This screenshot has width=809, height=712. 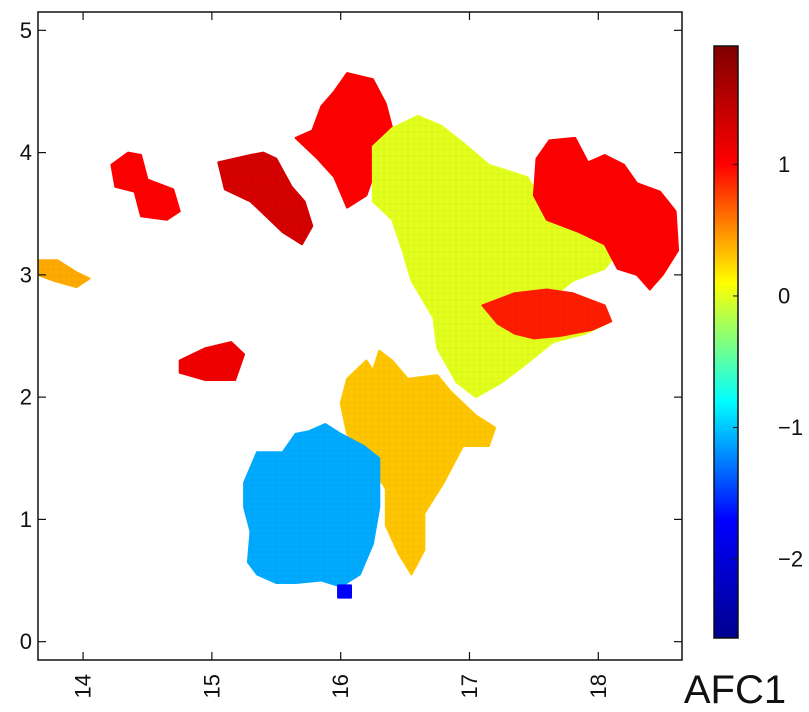 I want to click on colorbar-tick-label: −1, so click(x=790, y=427).